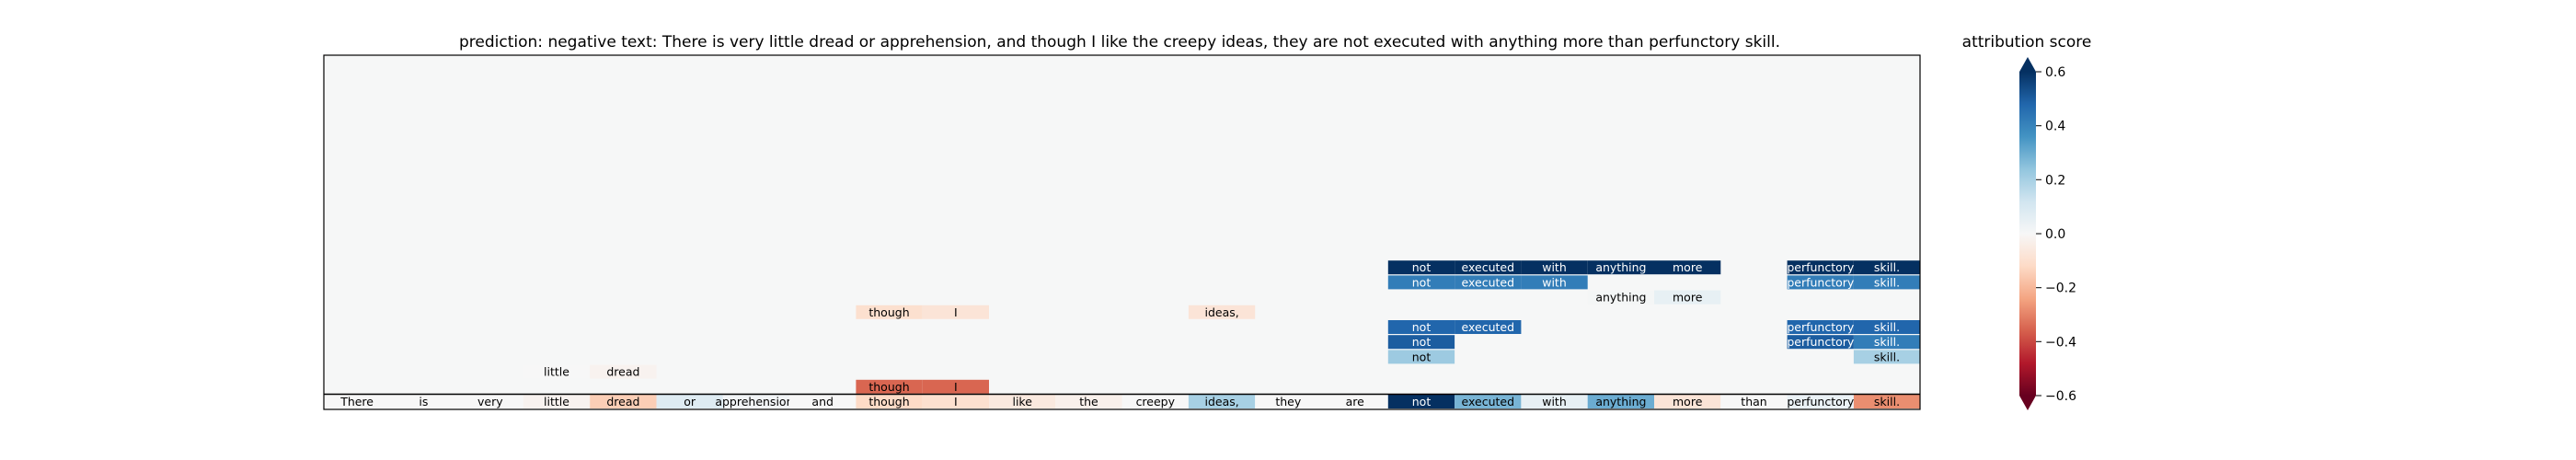  I want to click on base-token-label: is, so click(423, 401).